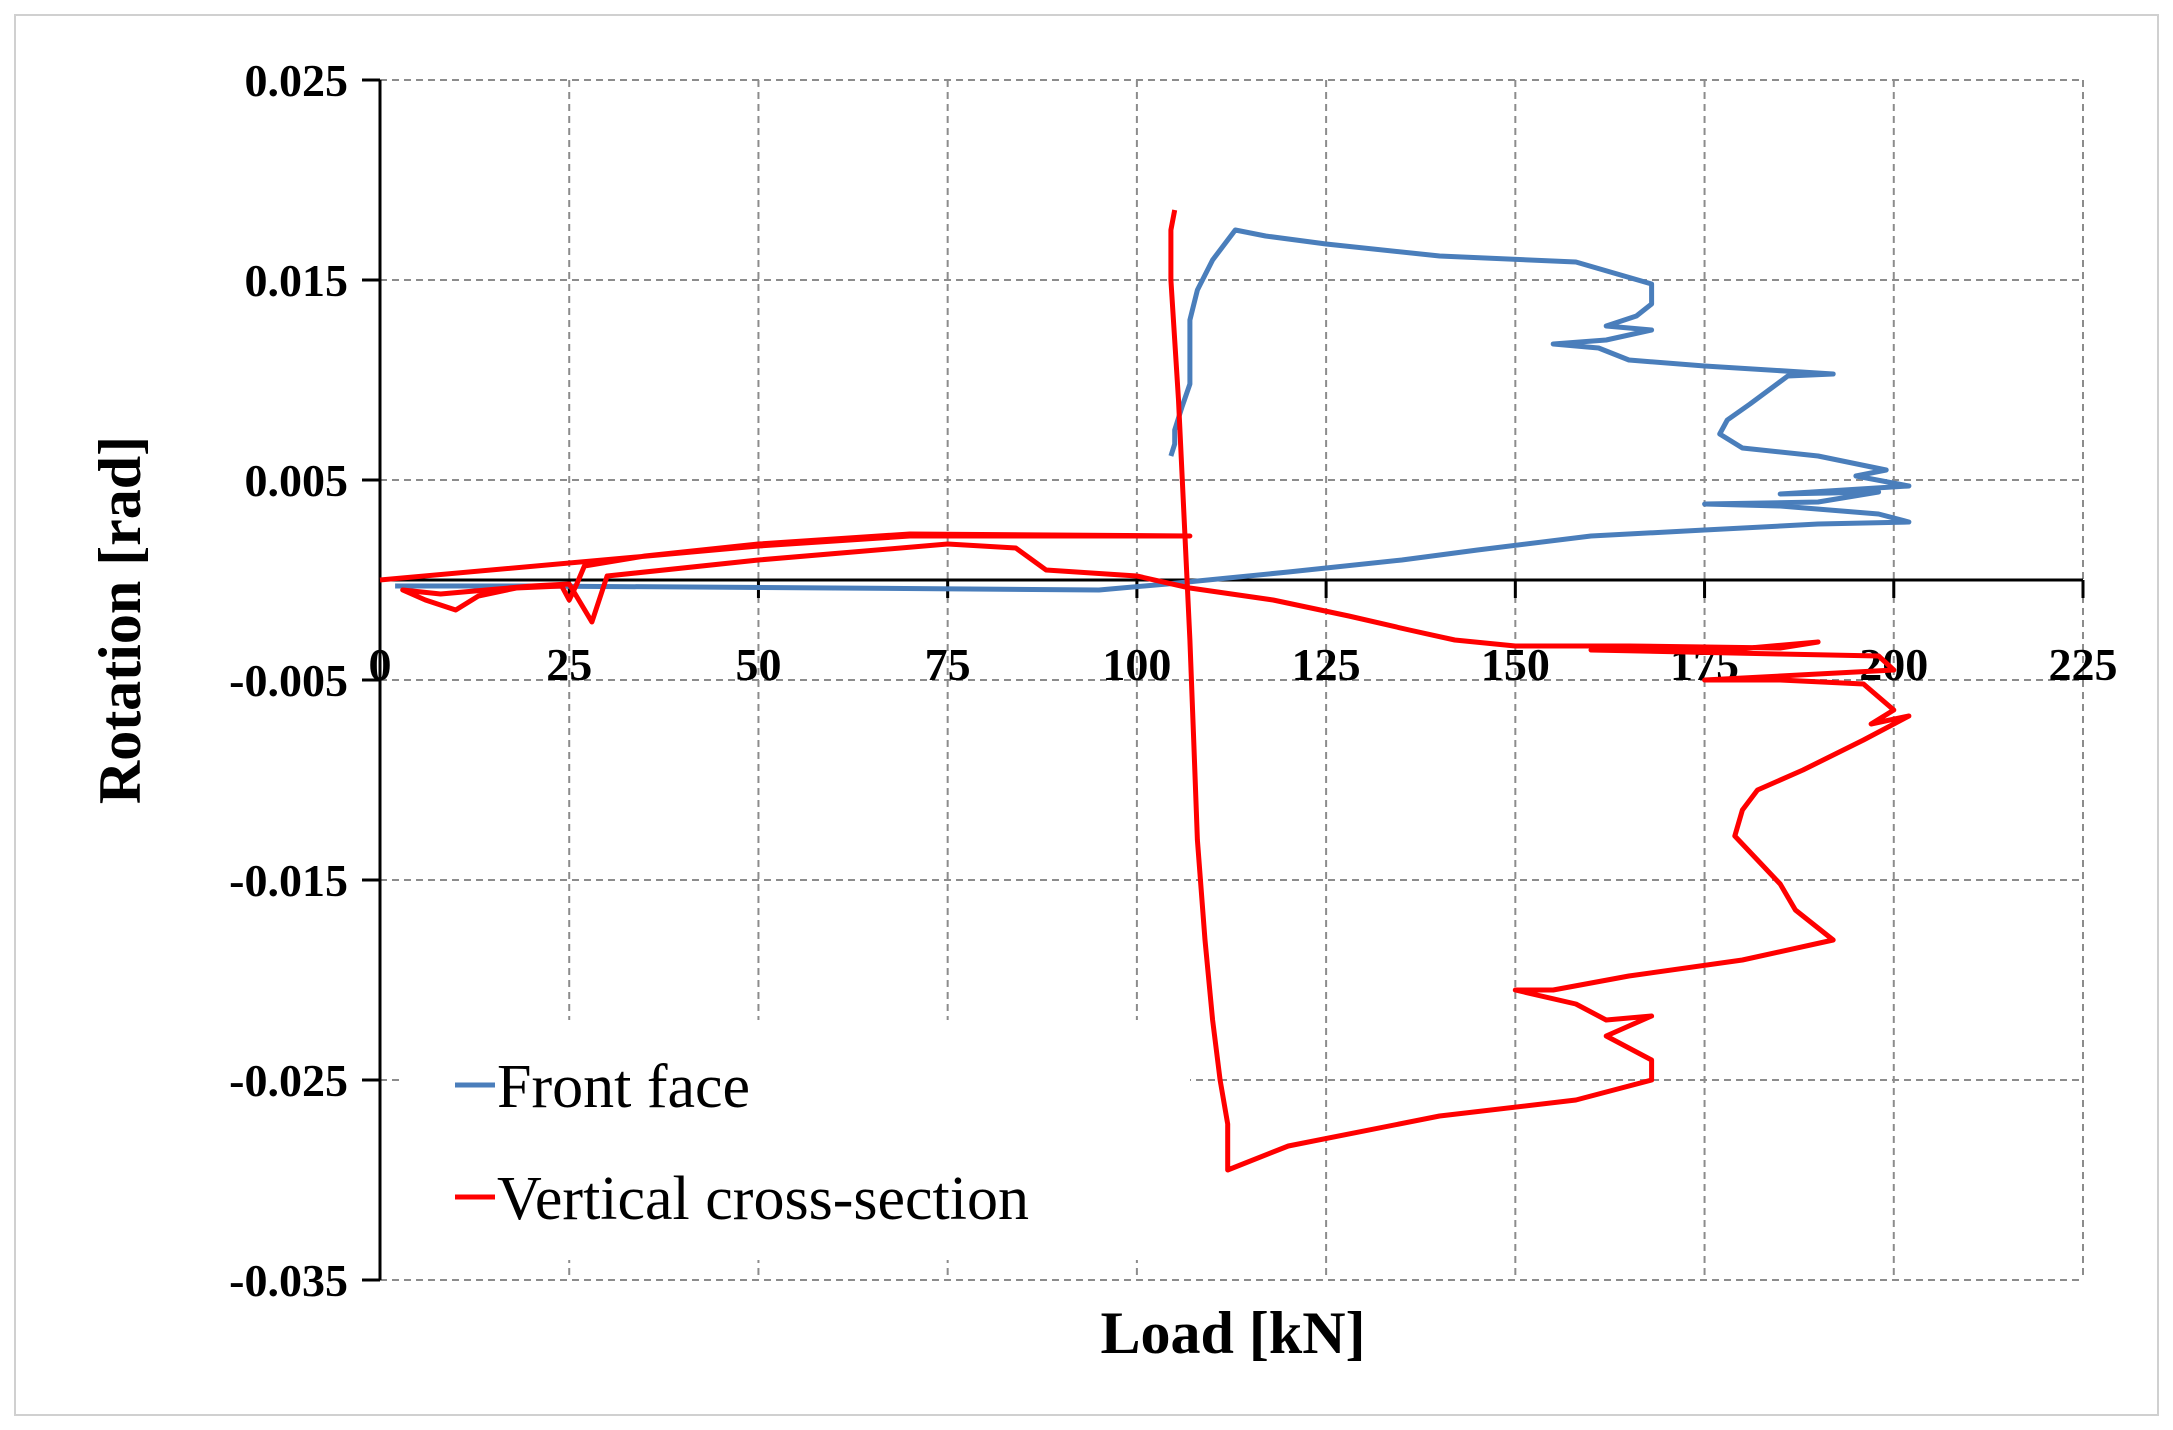 The height and width of the screenshot is (1430, 2173). I want to click on legend-box, so click(795, 1140).